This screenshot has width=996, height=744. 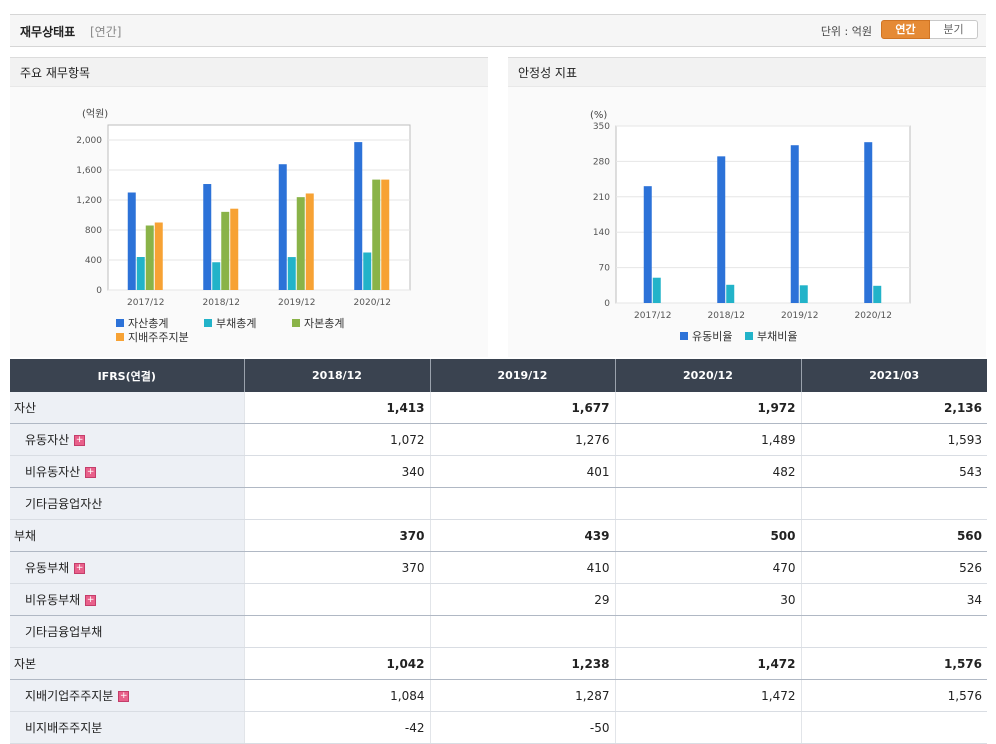 I want to click on row-label: 지배기업주주지분 +, so click(x=127, y=695).